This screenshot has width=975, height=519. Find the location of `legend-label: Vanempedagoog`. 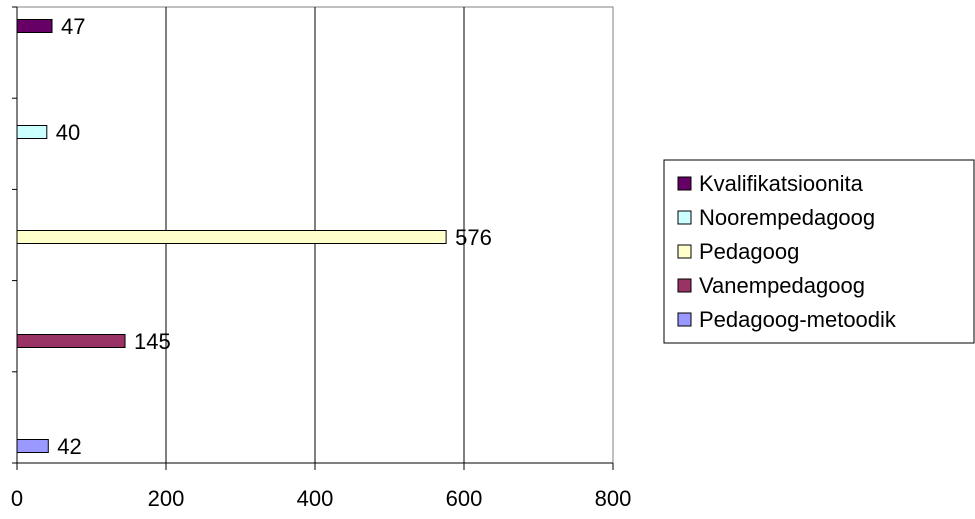

legend-label: Vanempedagoog is located at coordinates (782, 285).